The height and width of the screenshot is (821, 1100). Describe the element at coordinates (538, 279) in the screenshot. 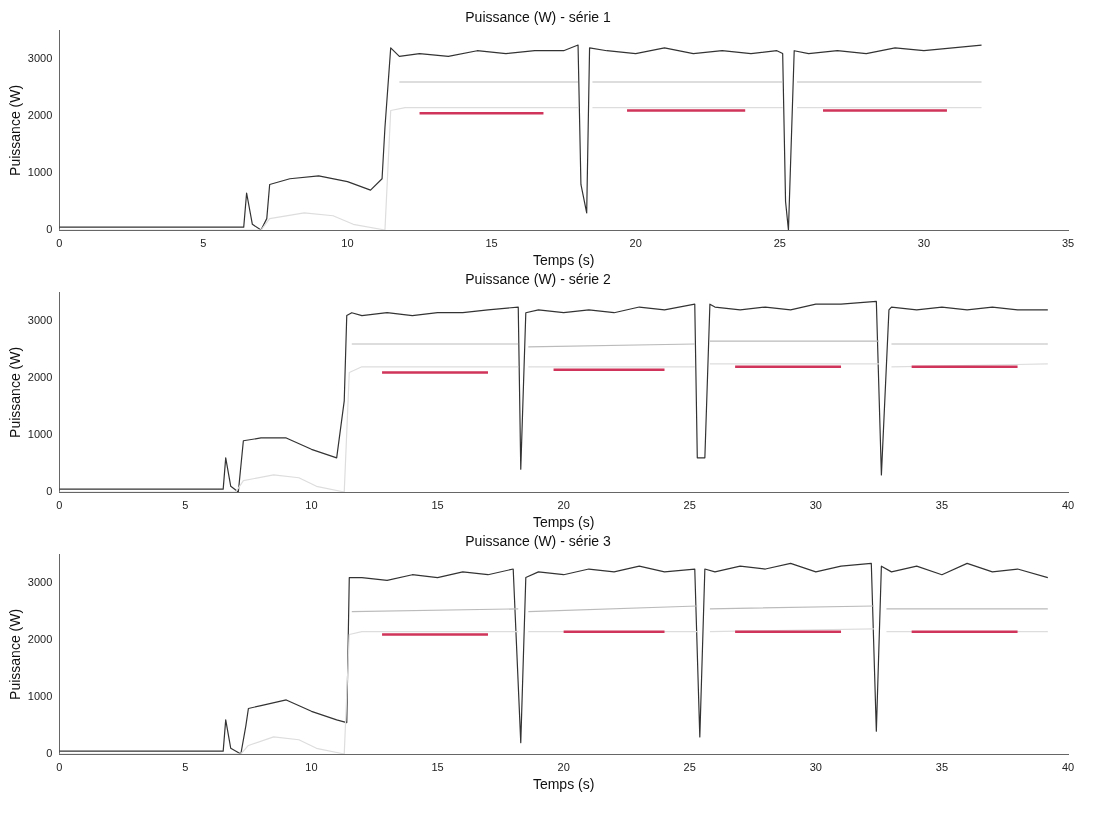

I see `chart-title: Puissance (W) - série 2` at that location.